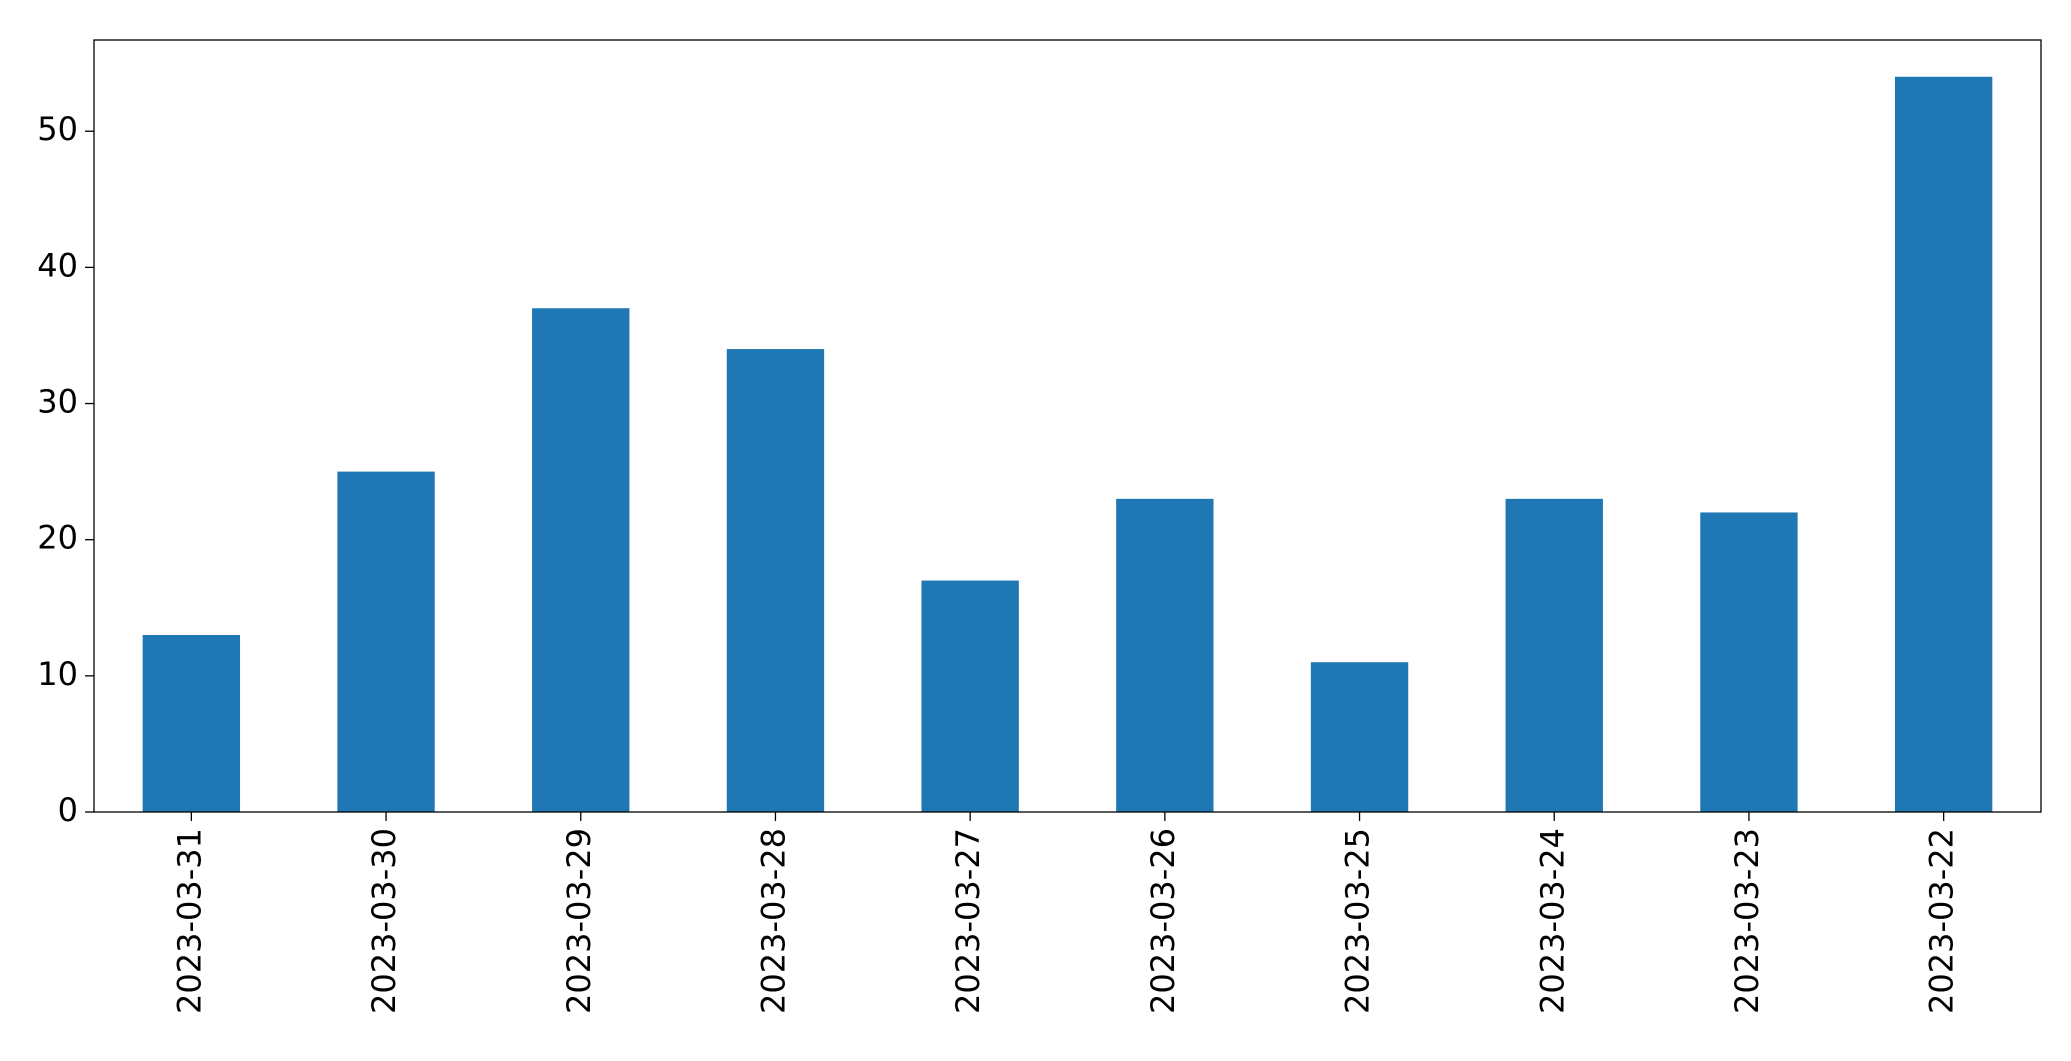 This screenshot has height=1061, width=2071. Describe the element at coordinates (1163, 921) in the screenshot. I see `x-tick-label: 2023-03-26` at that location.